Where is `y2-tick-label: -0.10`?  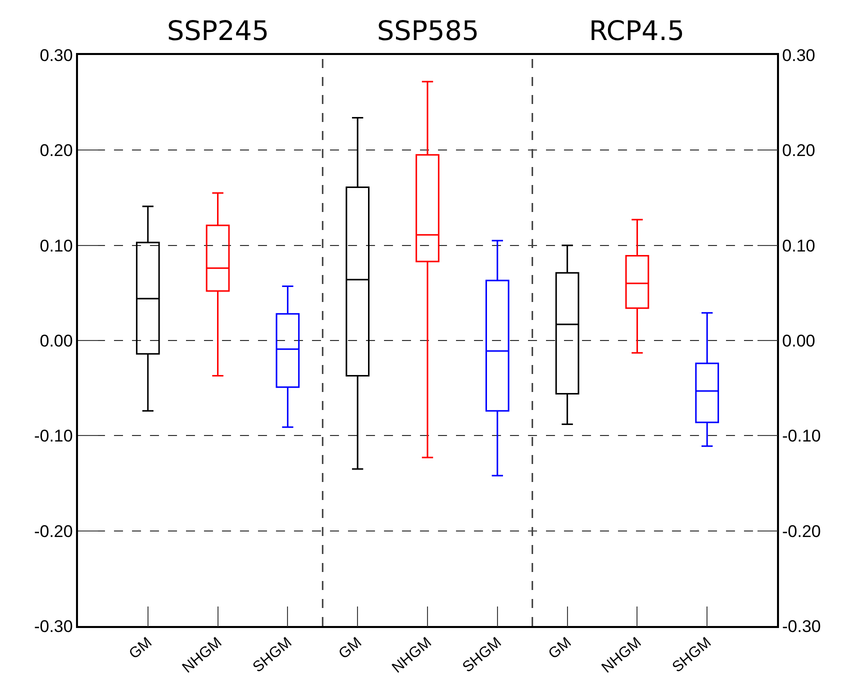 y2-tick-label: -0.10 is located at coordinates (801, 436).